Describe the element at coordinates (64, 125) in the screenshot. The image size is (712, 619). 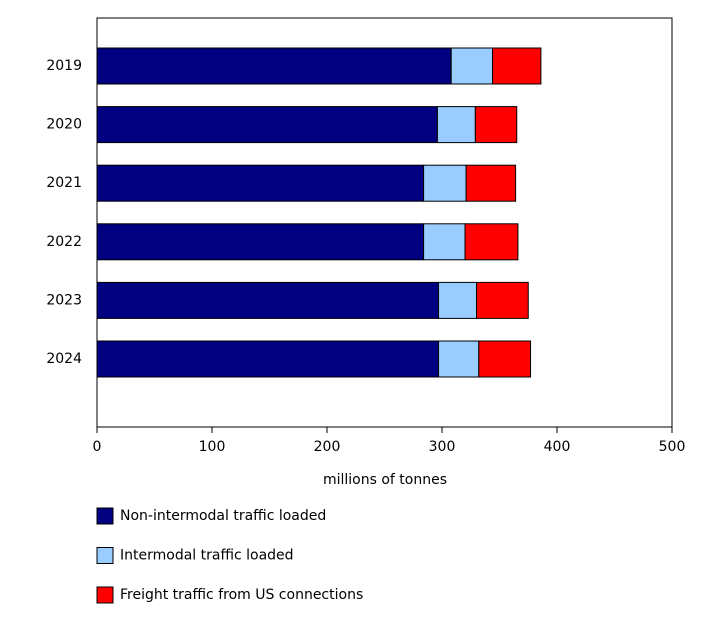
I see `y-tick-label: 2020` at that location.